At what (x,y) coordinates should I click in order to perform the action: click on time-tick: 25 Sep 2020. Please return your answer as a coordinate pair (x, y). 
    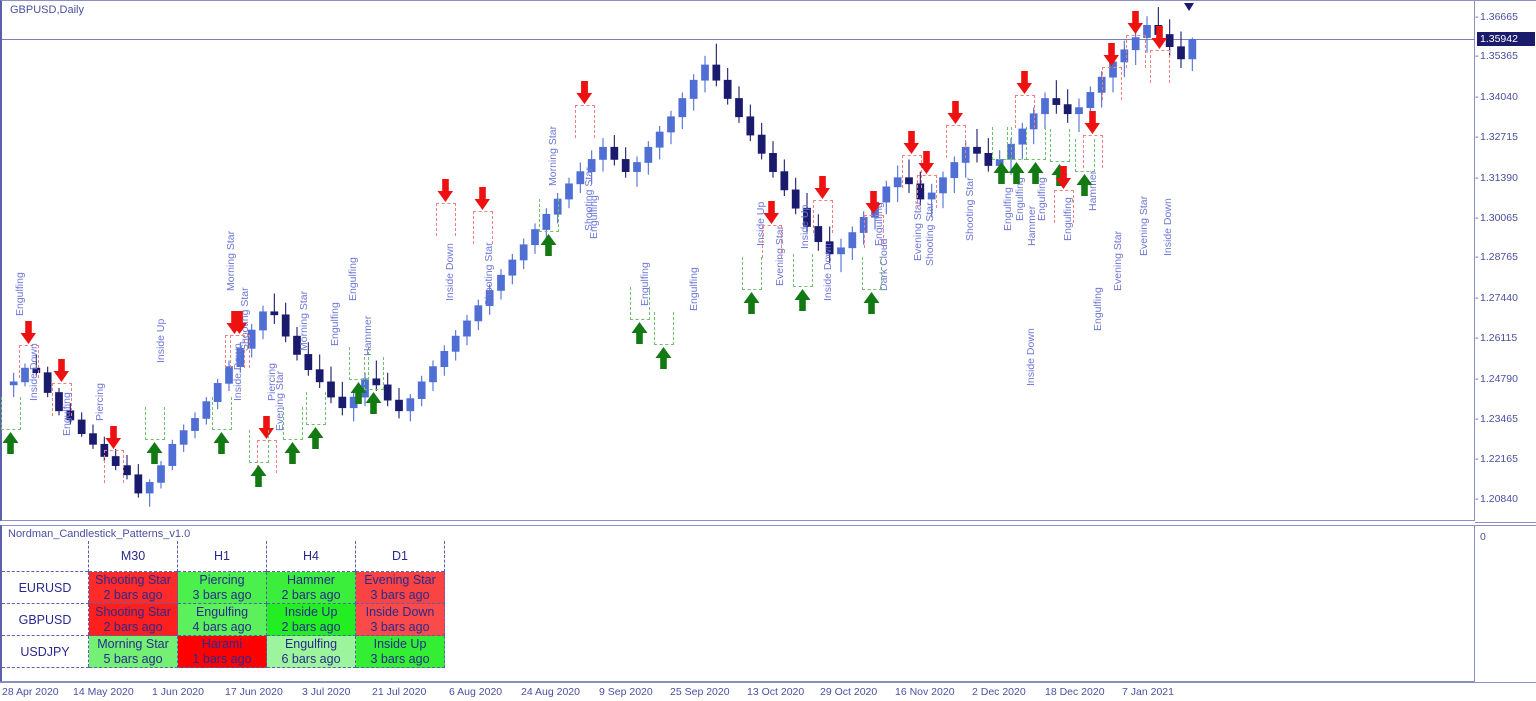
    Looking at the image, I should click on (700, 692).